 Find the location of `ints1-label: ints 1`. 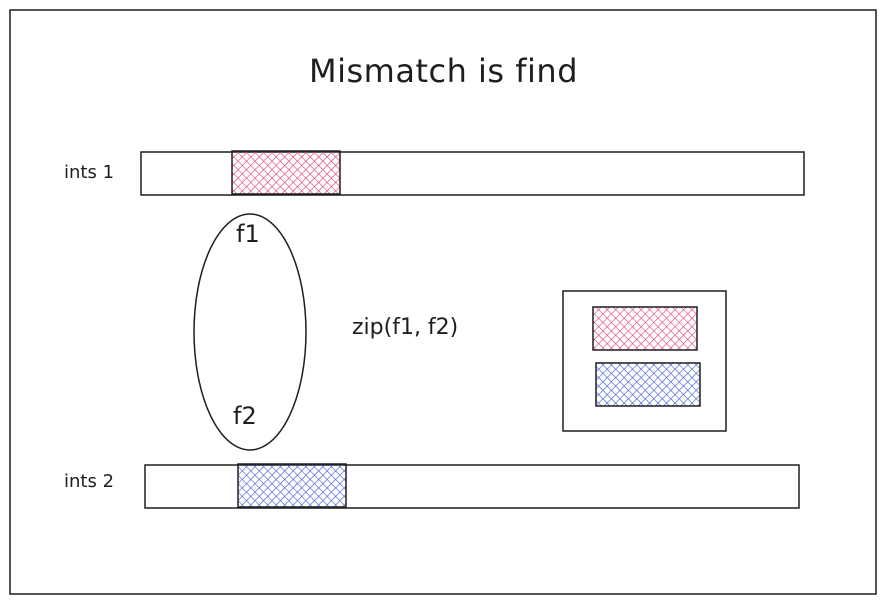

ints1-label: ints 1 is located at coordinates (89, 172).